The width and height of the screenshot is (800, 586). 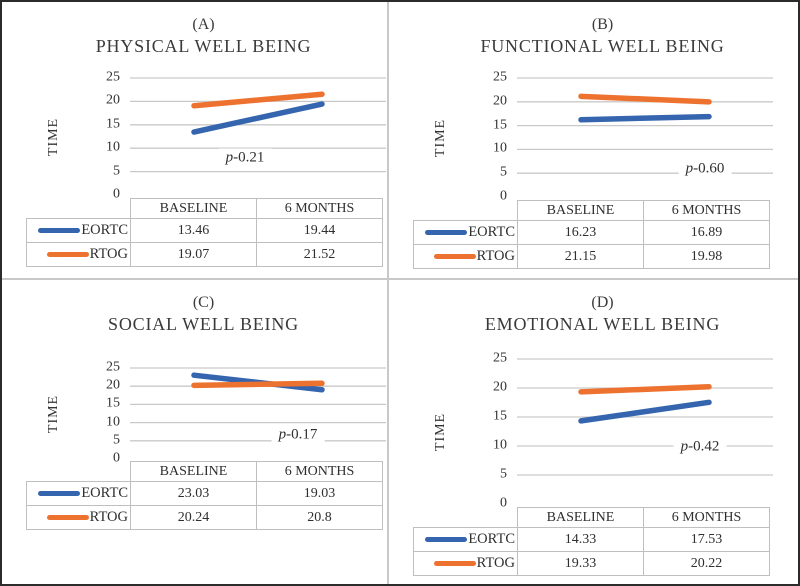 What do you see at coordinates (706, 256) in the screenshot?
I see `value-cell: 19.98` at bounding box center [706, 256].